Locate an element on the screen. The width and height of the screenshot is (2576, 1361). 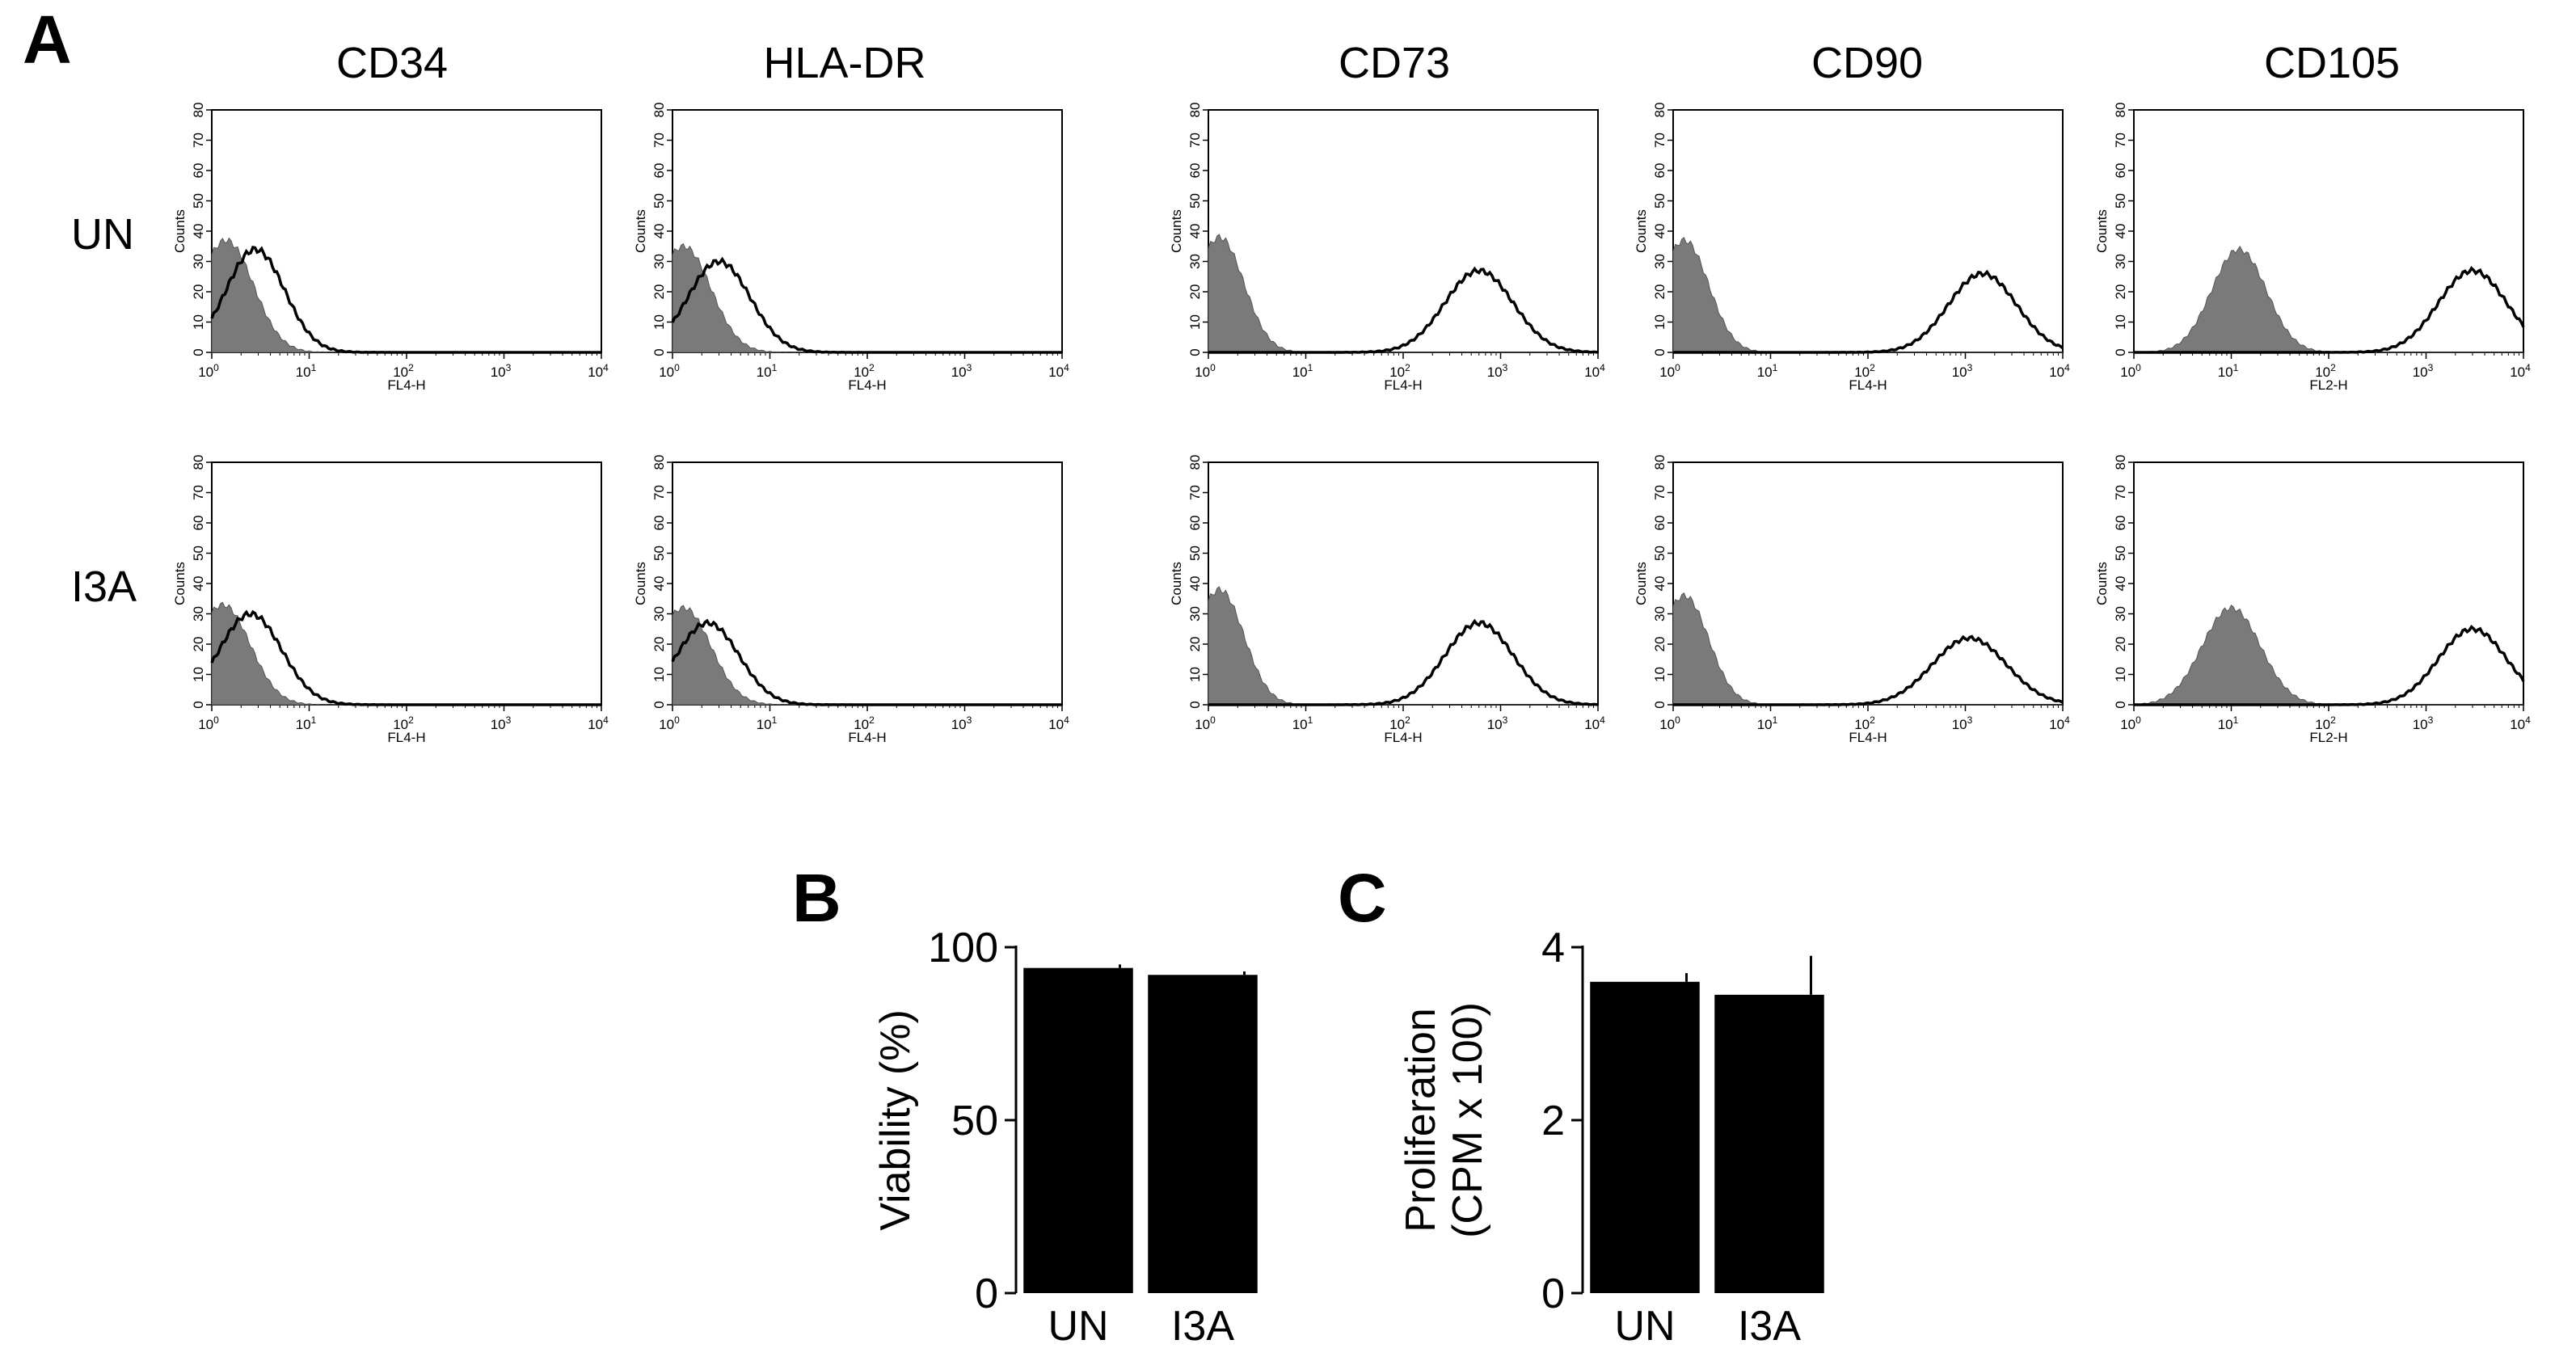
proliferation-bar-chart: 0 2 4 UN I3A Proliferation (CPM x 100) is located at coordinates (1611, 1137).